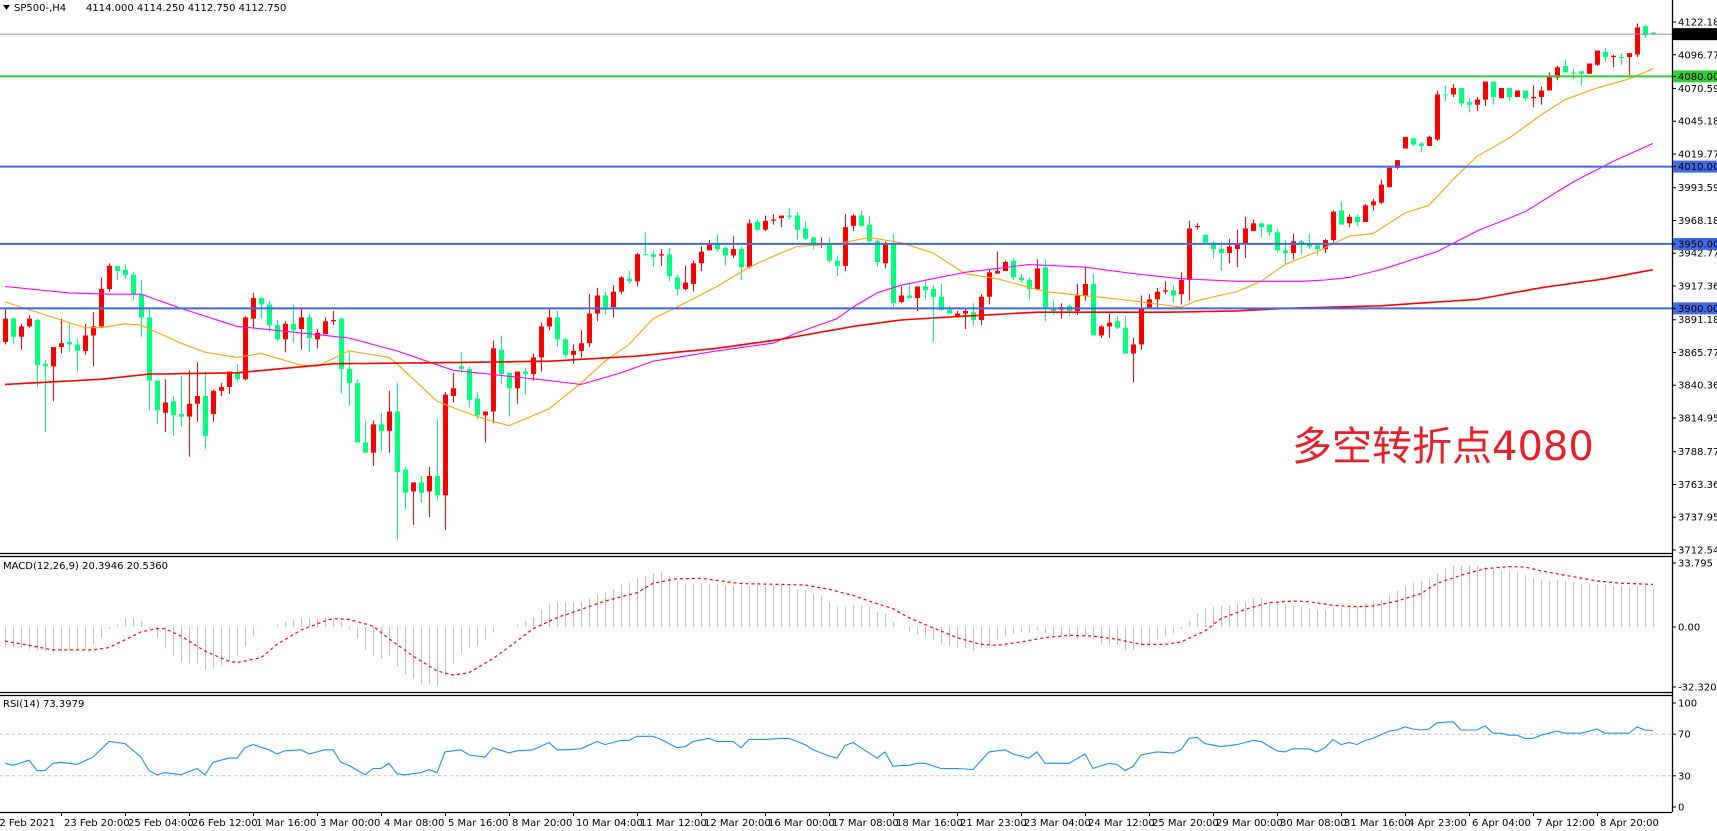 This screenshot has width=1717, height=831. I want to click on time-axis-label: 4 Apr 23:00, so click(1437, 823).